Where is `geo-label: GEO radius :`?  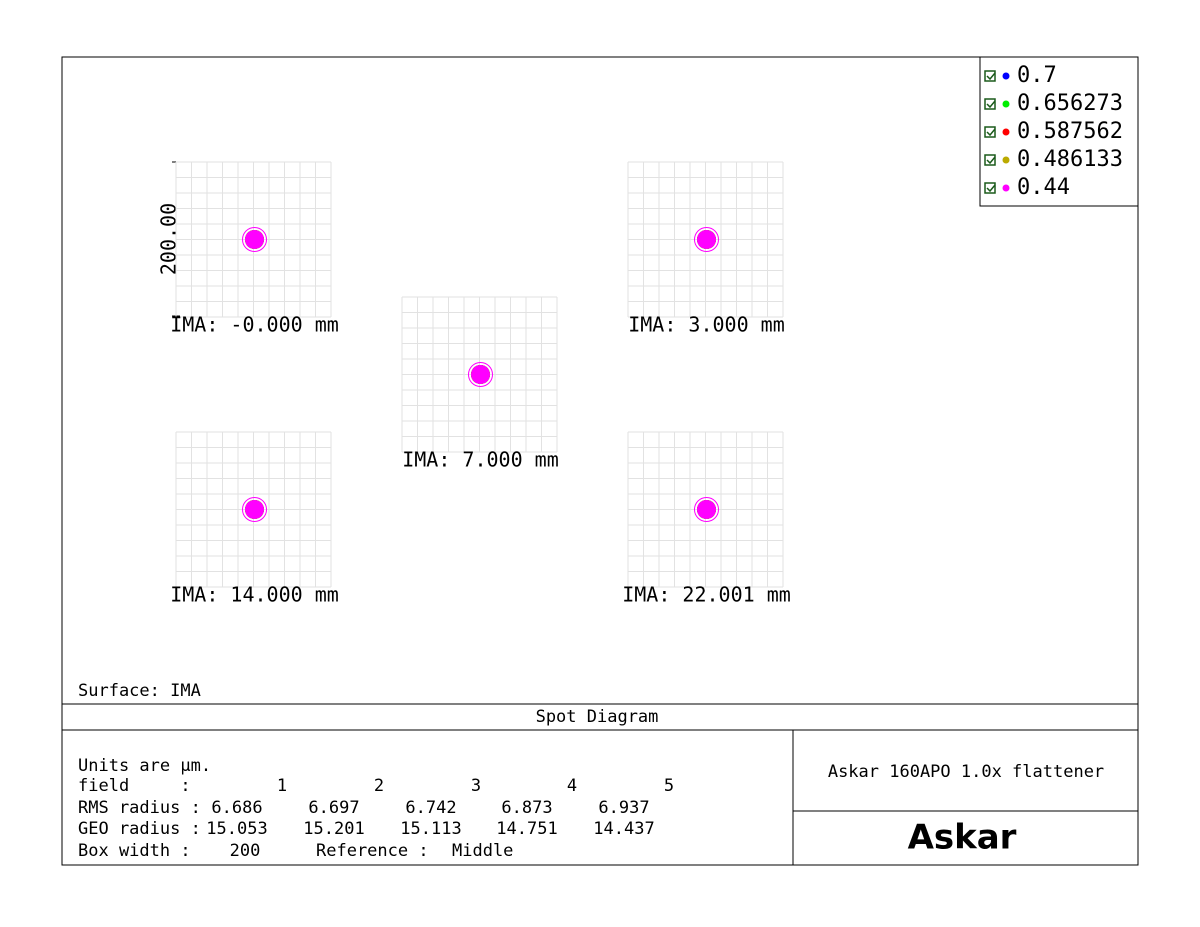
geo-label: GEO radius : is located at coordinates (139, 829).